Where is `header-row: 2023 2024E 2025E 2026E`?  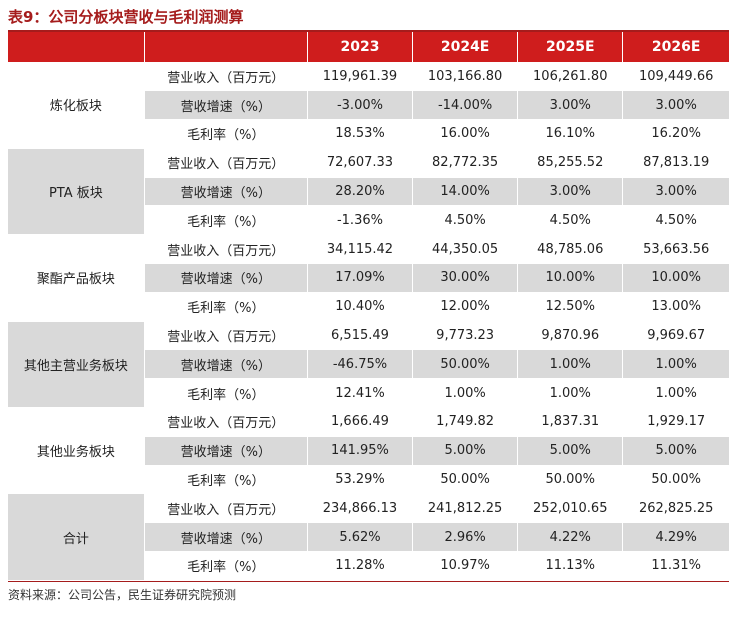 header-row: 2023 2024E 2025E 2026E is located at coordinates (368, 47).